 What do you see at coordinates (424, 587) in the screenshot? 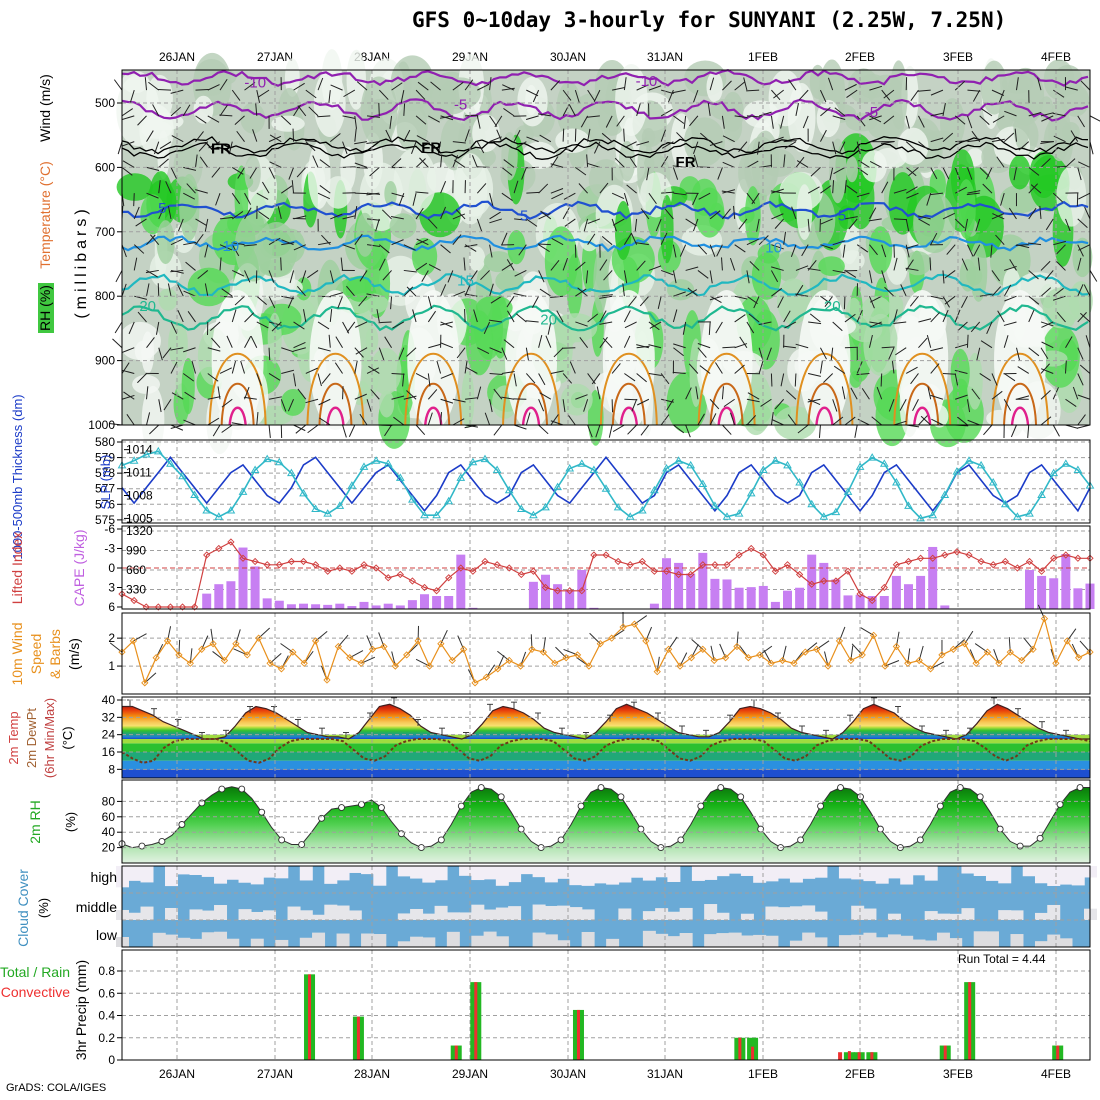
I see `lifted-index-point` at bounding box center [424, 587].